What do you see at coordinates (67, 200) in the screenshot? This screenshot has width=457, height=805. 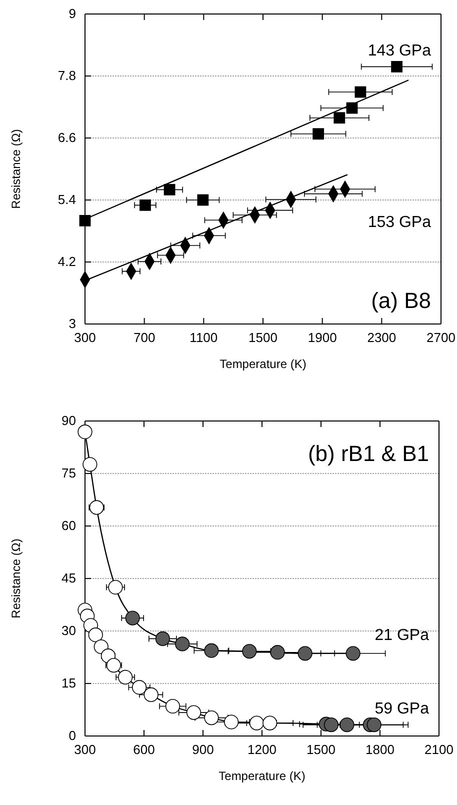 I see `y-tick-label: 5.4` at bounding box center [67, 200].